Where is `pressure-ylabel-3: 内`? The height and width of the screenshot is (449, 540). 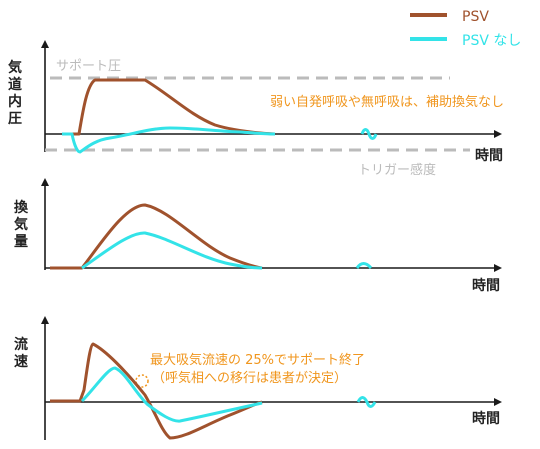 pressure-ylabel-3: 内 is located at coordinates (15, 101).